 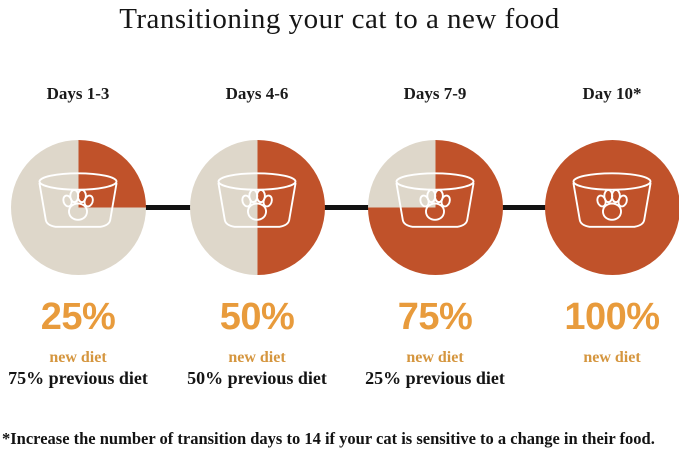 What do you see at coordinates (257, 378) in the screenshot?
I see `previous-diet-label: 50% previous diet` at bounding box center [257, 378].